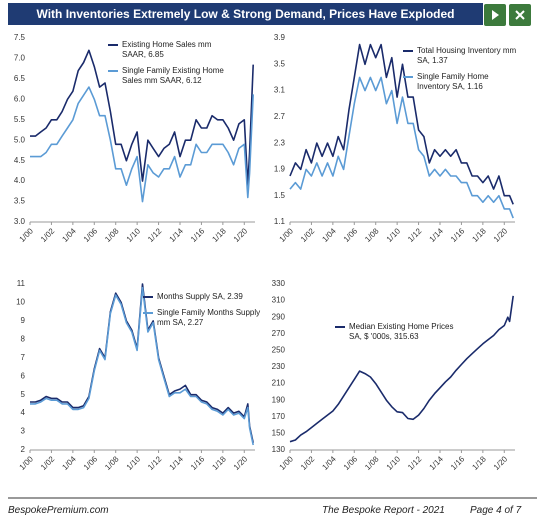 The image size is (545, 523). Describe the element at coordinates (20, 139) in the screenshot. I see `y-tick-label: 5.0` at that location.